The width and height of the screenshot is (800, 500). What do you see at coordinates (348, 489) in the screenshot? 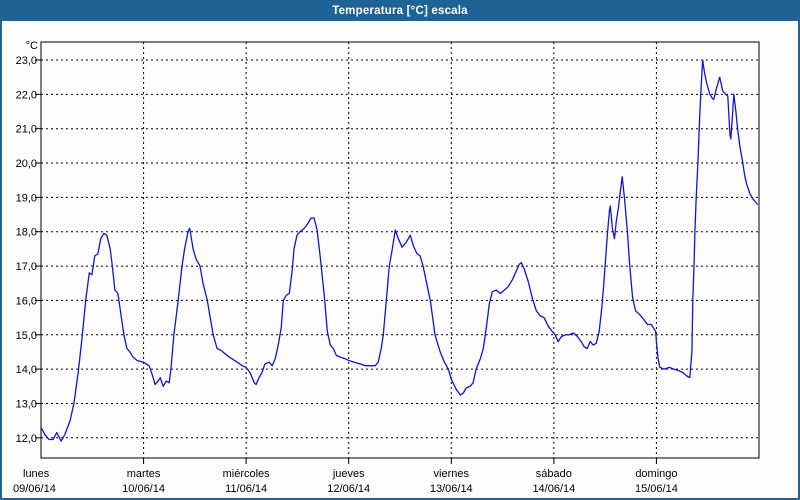
I see `x-axis-date-label: 12/06/14` at bounding box center [348, 489].